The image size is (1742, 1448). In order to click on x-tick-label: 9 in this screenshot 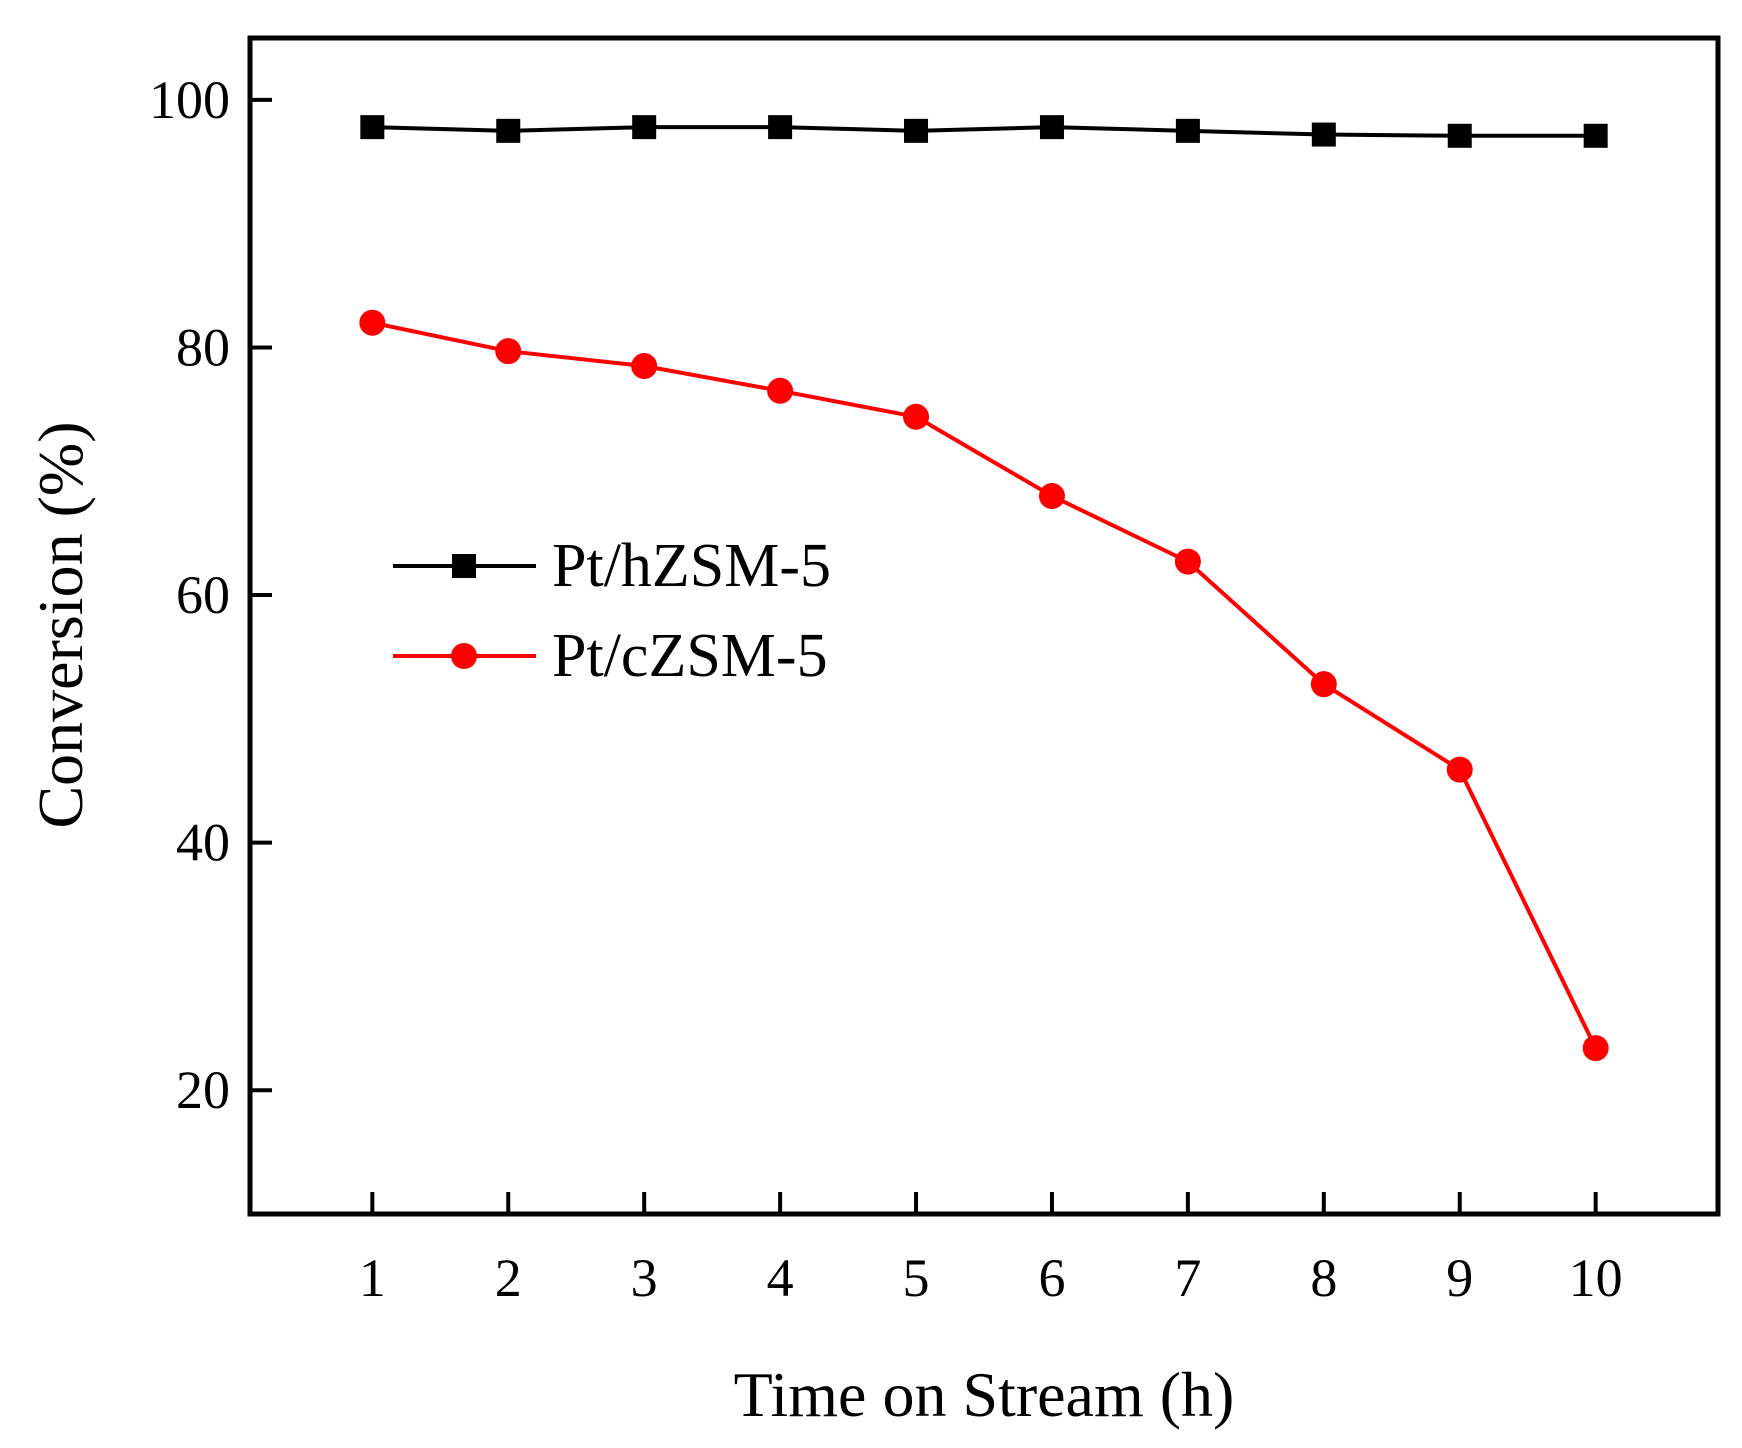, I will do `click(1459, 1278)`.